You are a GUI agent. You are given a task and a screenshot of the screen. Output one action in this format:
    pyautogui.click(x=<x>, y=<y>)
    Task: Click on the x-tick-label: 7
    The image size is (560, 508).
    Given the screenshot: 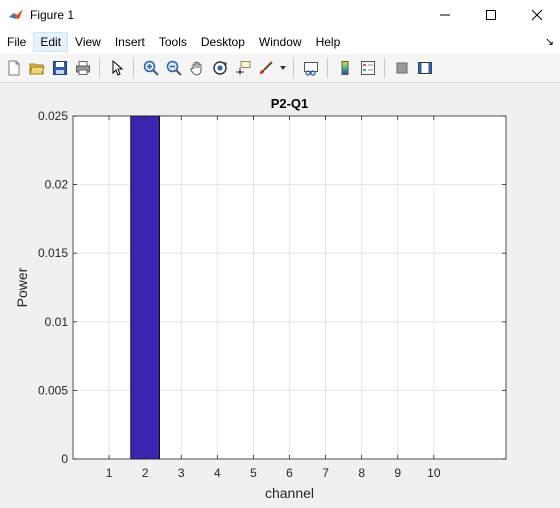 What is the action you would take?
    pyautogui.click(x=325, y=473)
    